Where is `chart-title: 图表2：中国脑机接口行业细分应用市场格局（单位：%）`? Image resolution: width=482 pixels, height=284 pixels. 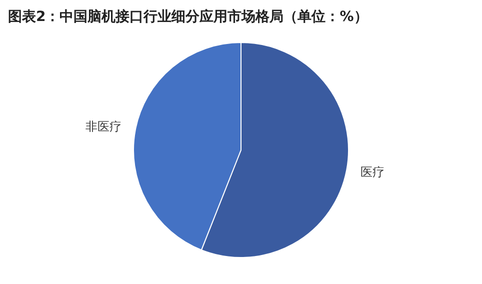
chart-title: 图表2：中国脑机接口行业细分应用市场格局（单位：%） is located at coordinates (188, 17).